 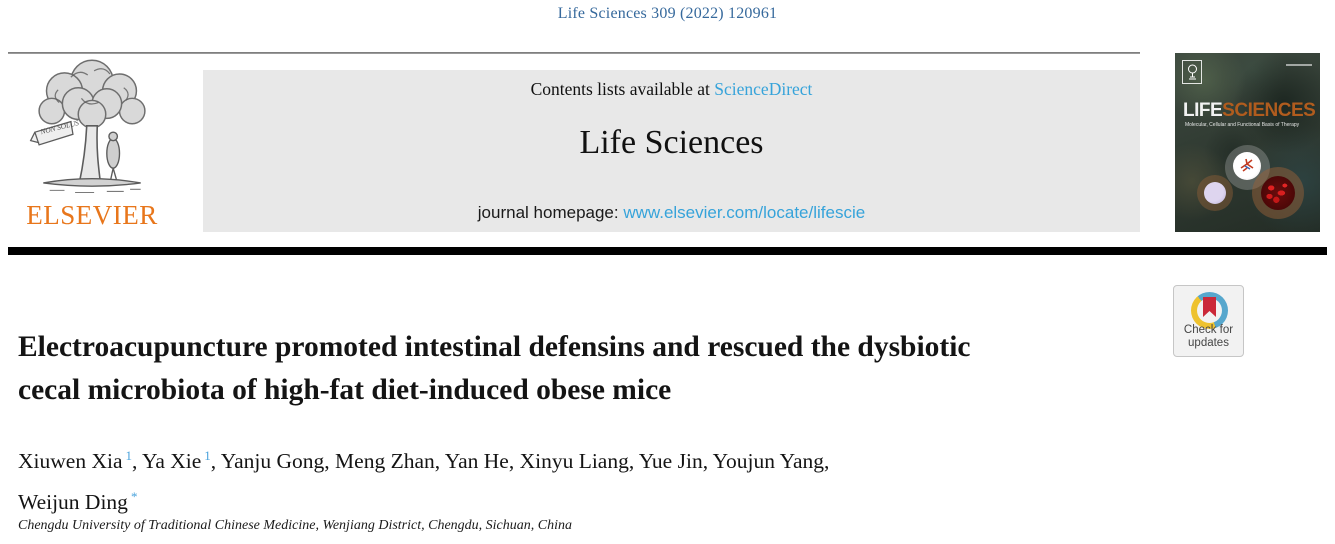 I want to click on homepage-link: www.elsevier.com/locate/lifescie, so click(x=744, y=212).